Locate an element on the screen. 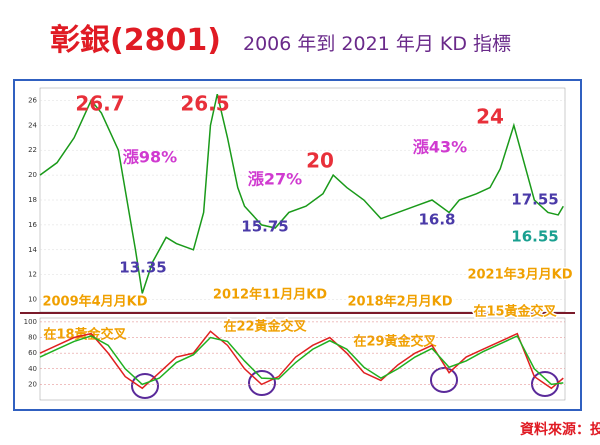  annotation: 在22黃金交叉 is located at coordinates (265, 327).